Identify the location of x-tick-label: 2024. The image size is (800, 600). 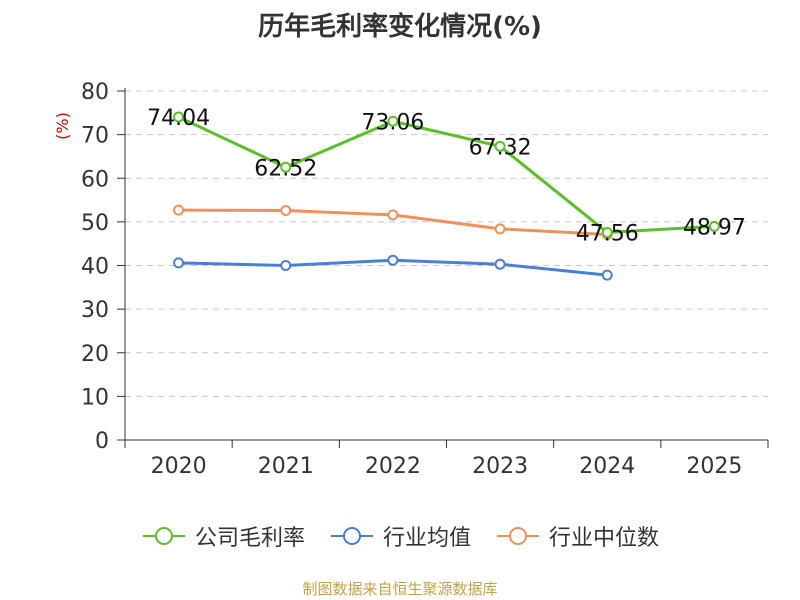
(607, 466).